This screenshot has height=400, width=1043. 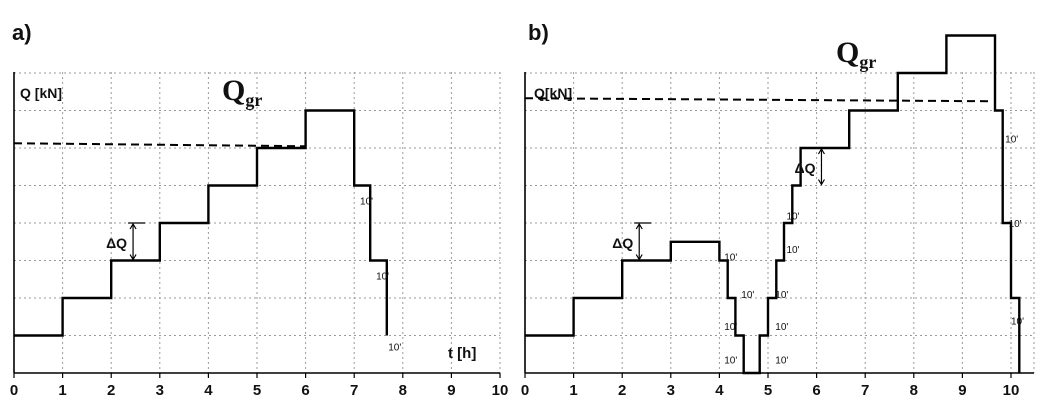 I want to click on panel-b-y-axis-label: Q[kN], so click(x=553, y=93).